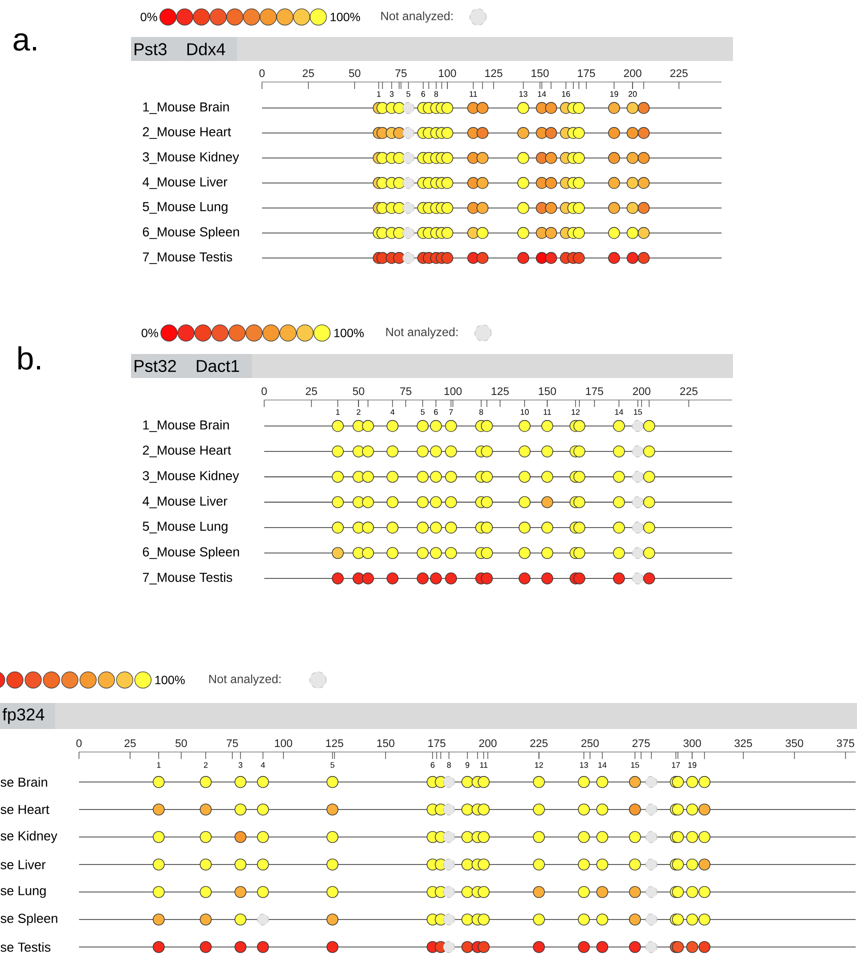 The width and height of the screenshot is (857, 956). I want to click on x-tick-label: 375, so click(845, 743).